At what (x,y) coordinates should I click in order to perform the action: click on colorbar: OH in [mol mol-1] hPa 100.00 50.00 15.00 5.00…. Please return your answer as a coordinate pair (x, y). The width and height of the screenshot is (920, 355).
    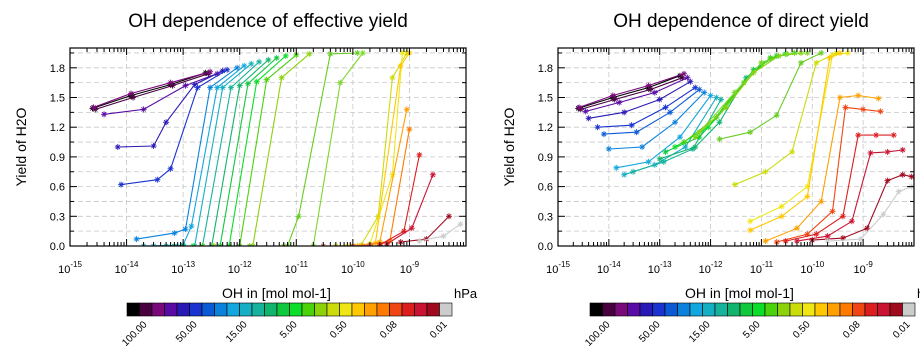
    Looking at the image, I should click on (751, 317).